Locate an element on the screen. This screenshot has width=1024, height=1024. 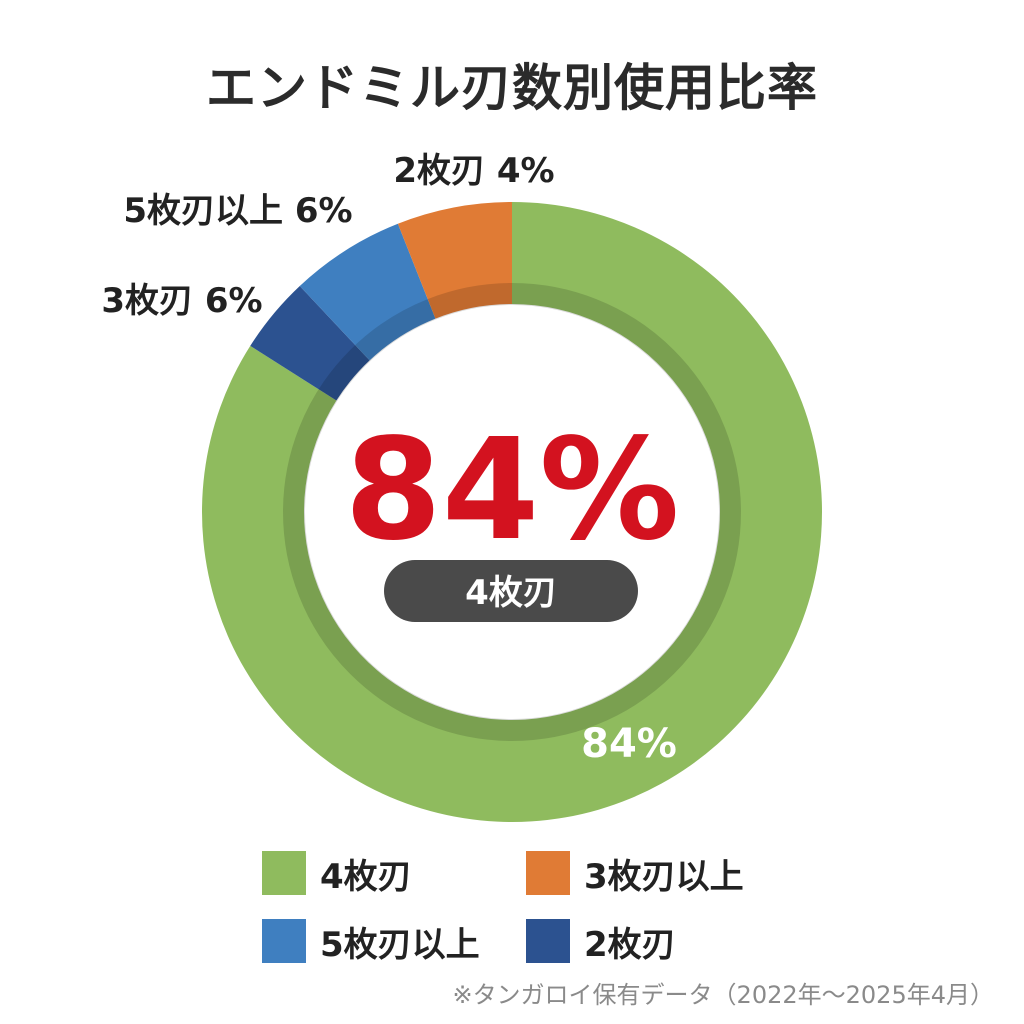
legend: 4枚刃 3枚刃以上 5枚刃以上 2枚刃 is located at coordinates (524, 907).